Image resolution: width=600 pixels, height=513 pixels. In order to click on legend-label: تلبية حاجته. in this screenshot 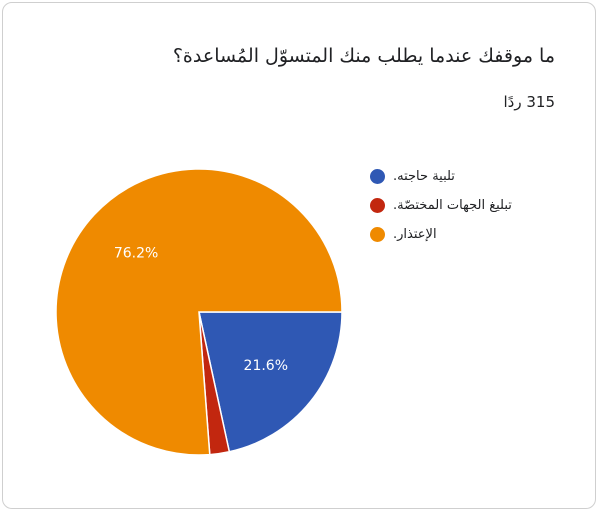, I will do `click(424, 176)`.